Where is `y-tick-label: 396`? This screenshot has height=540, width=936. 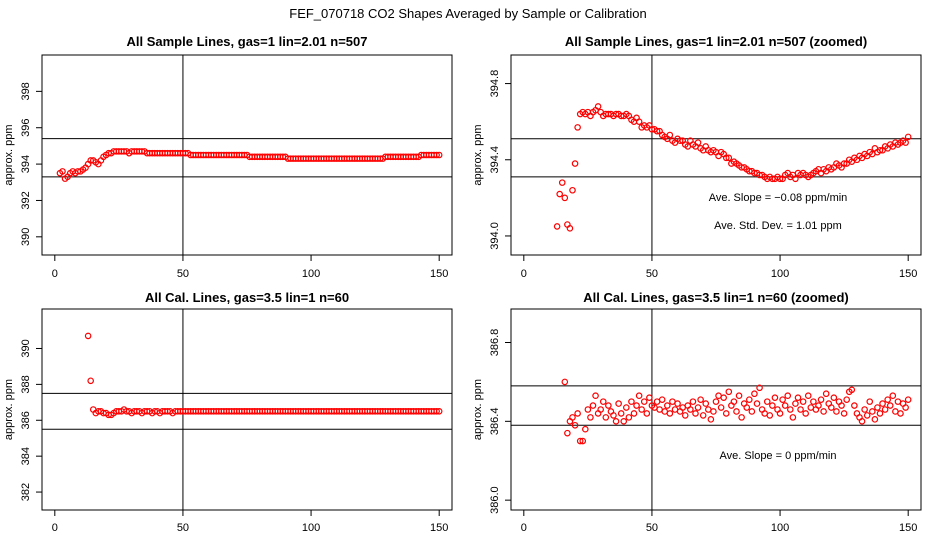 y-tick-label: 396 is located at coordinates (26, 128).